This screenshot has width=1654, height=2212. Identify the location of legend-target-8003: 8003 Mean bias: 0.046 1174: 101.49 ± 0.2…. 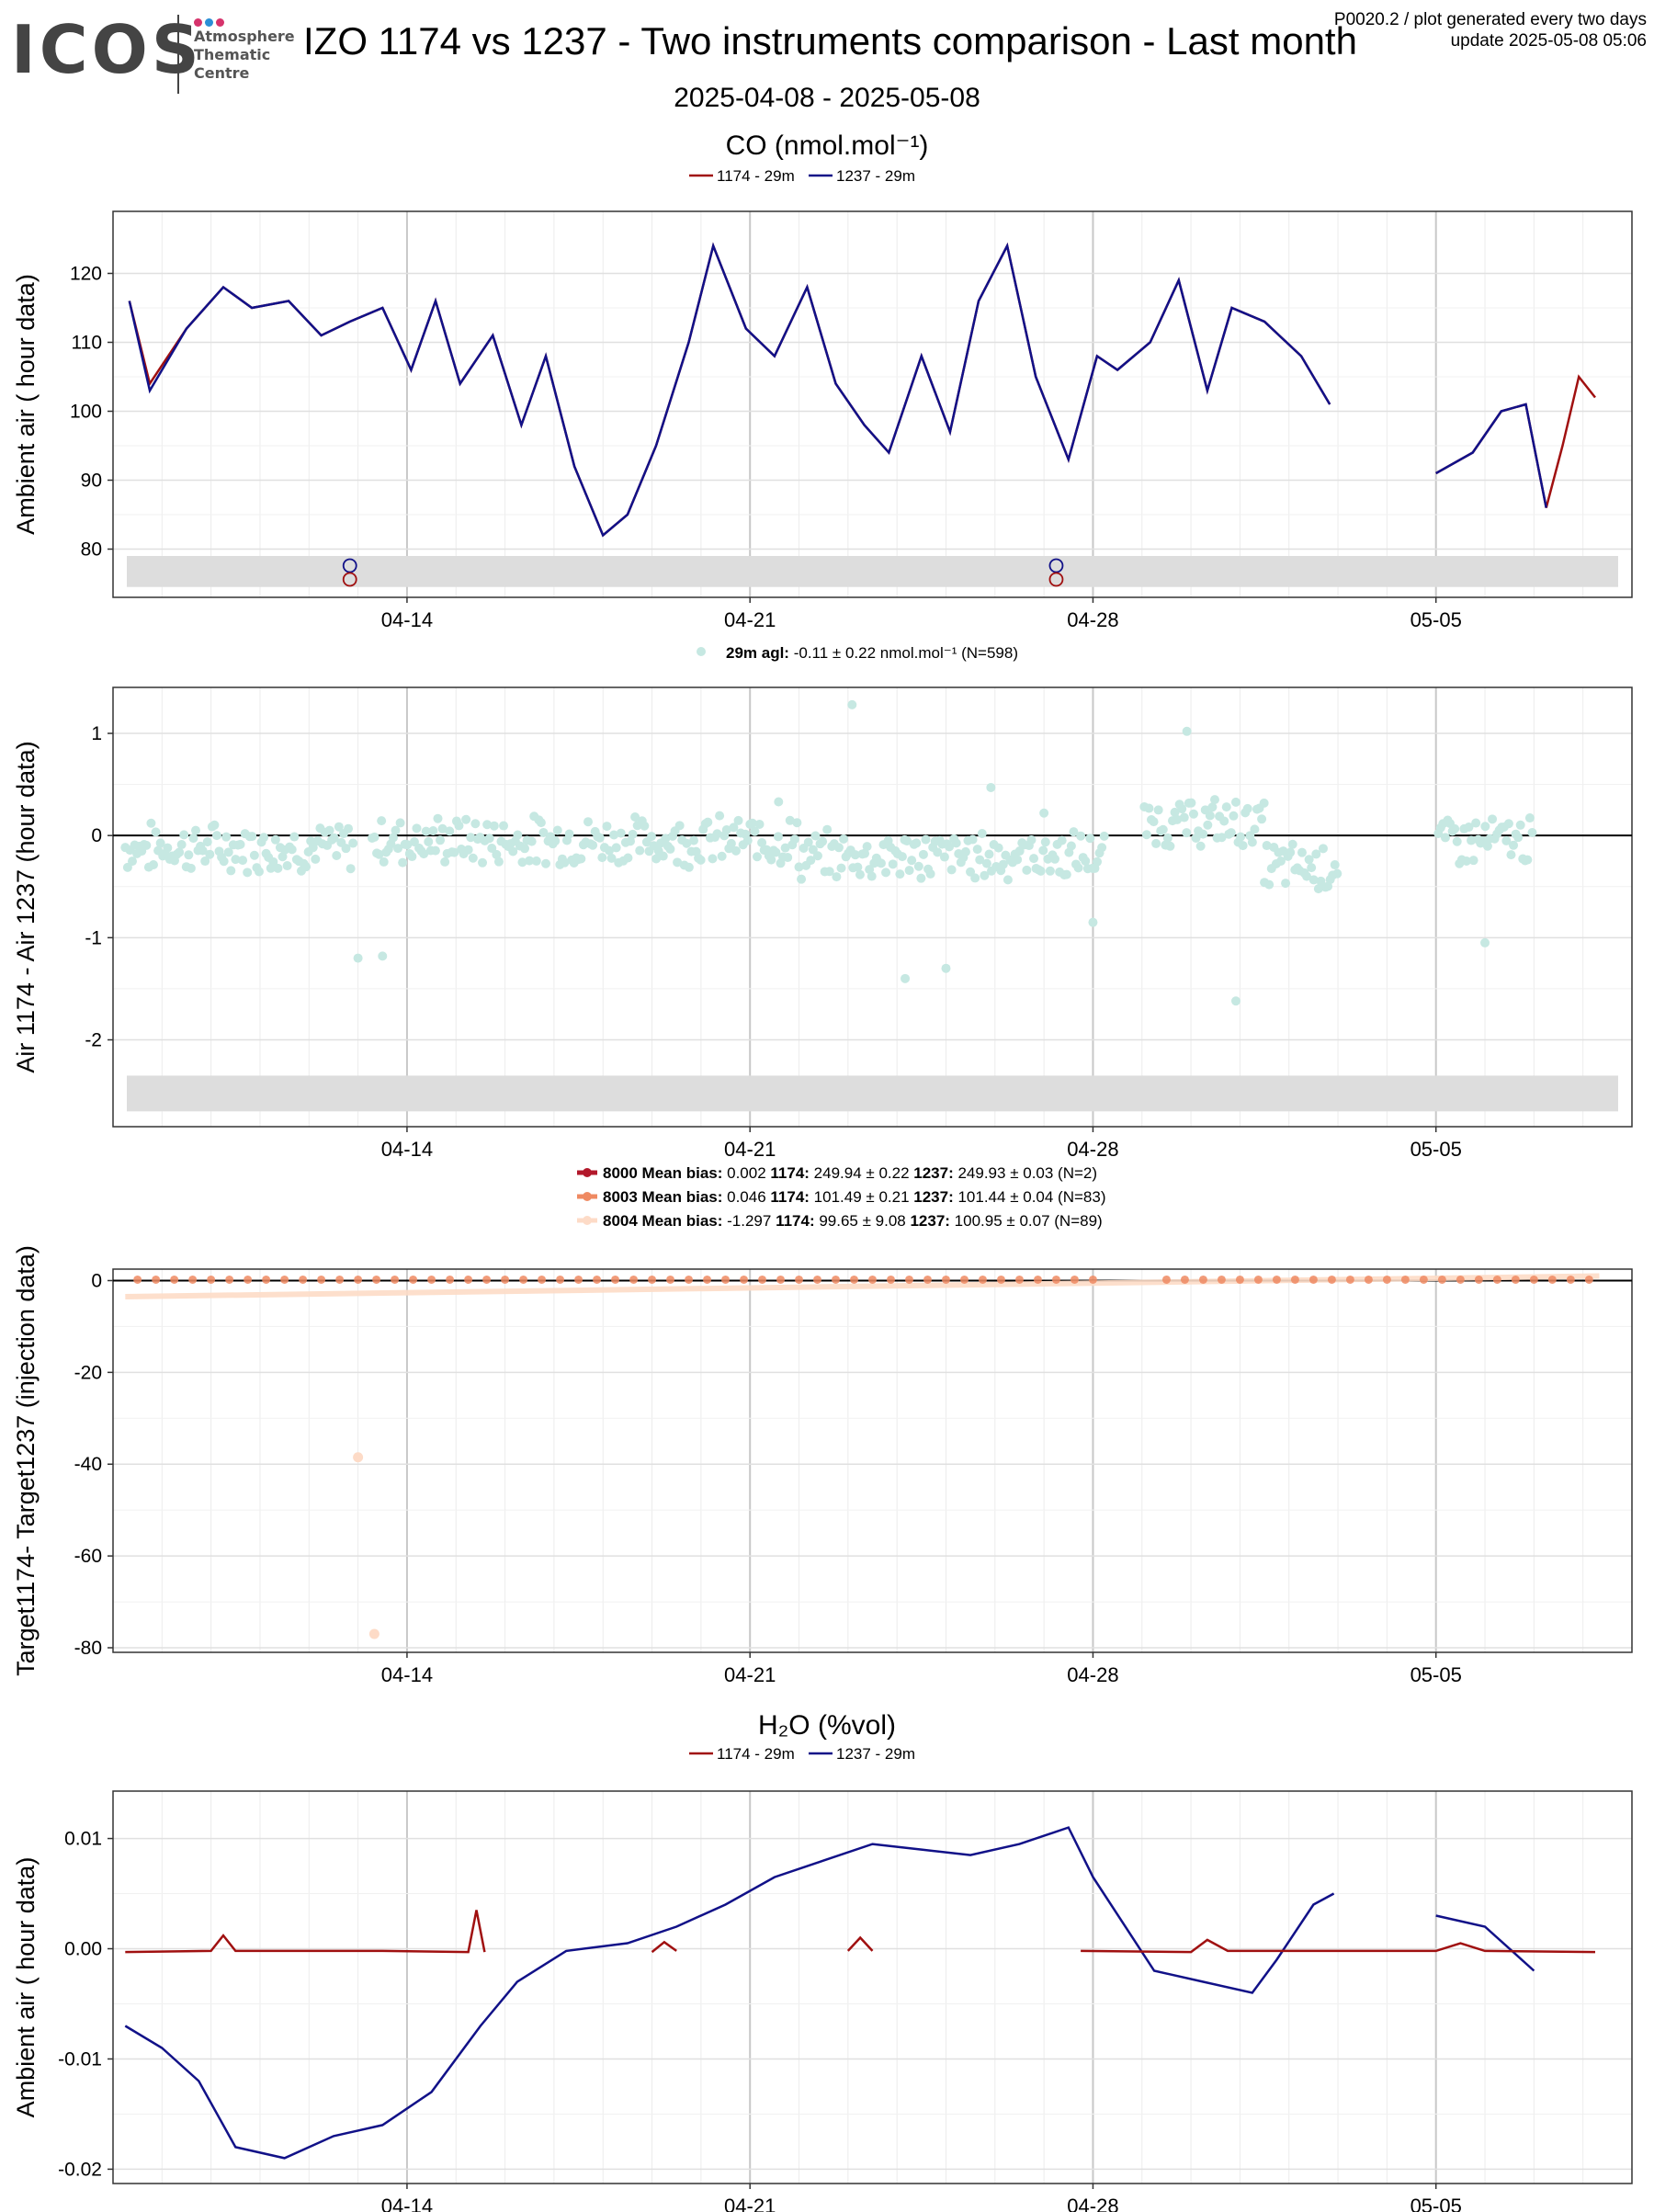
(854, 1197).